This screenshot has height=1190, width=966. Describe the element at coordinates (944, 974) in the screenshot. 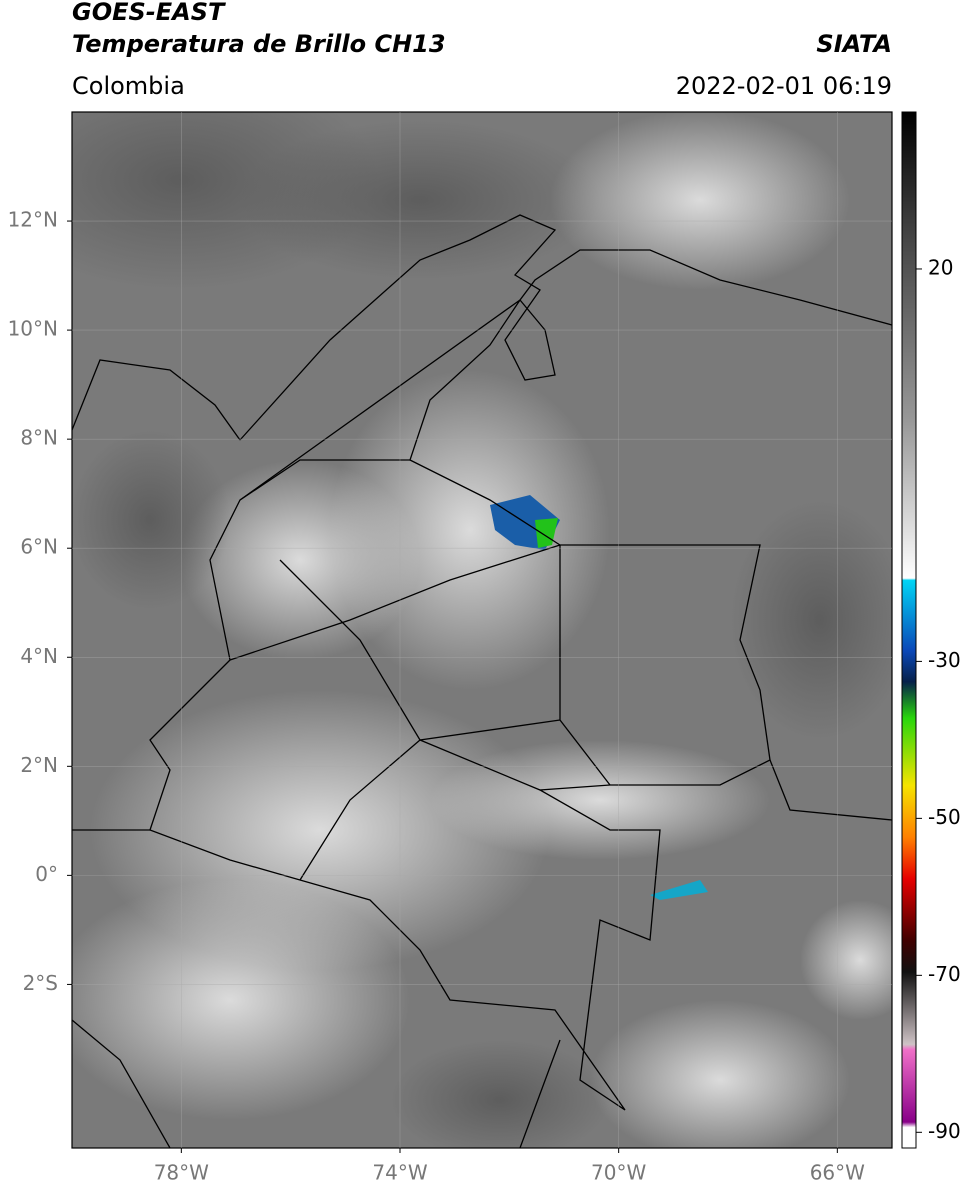

I see `colorbar-tick-label: -70` at that location.